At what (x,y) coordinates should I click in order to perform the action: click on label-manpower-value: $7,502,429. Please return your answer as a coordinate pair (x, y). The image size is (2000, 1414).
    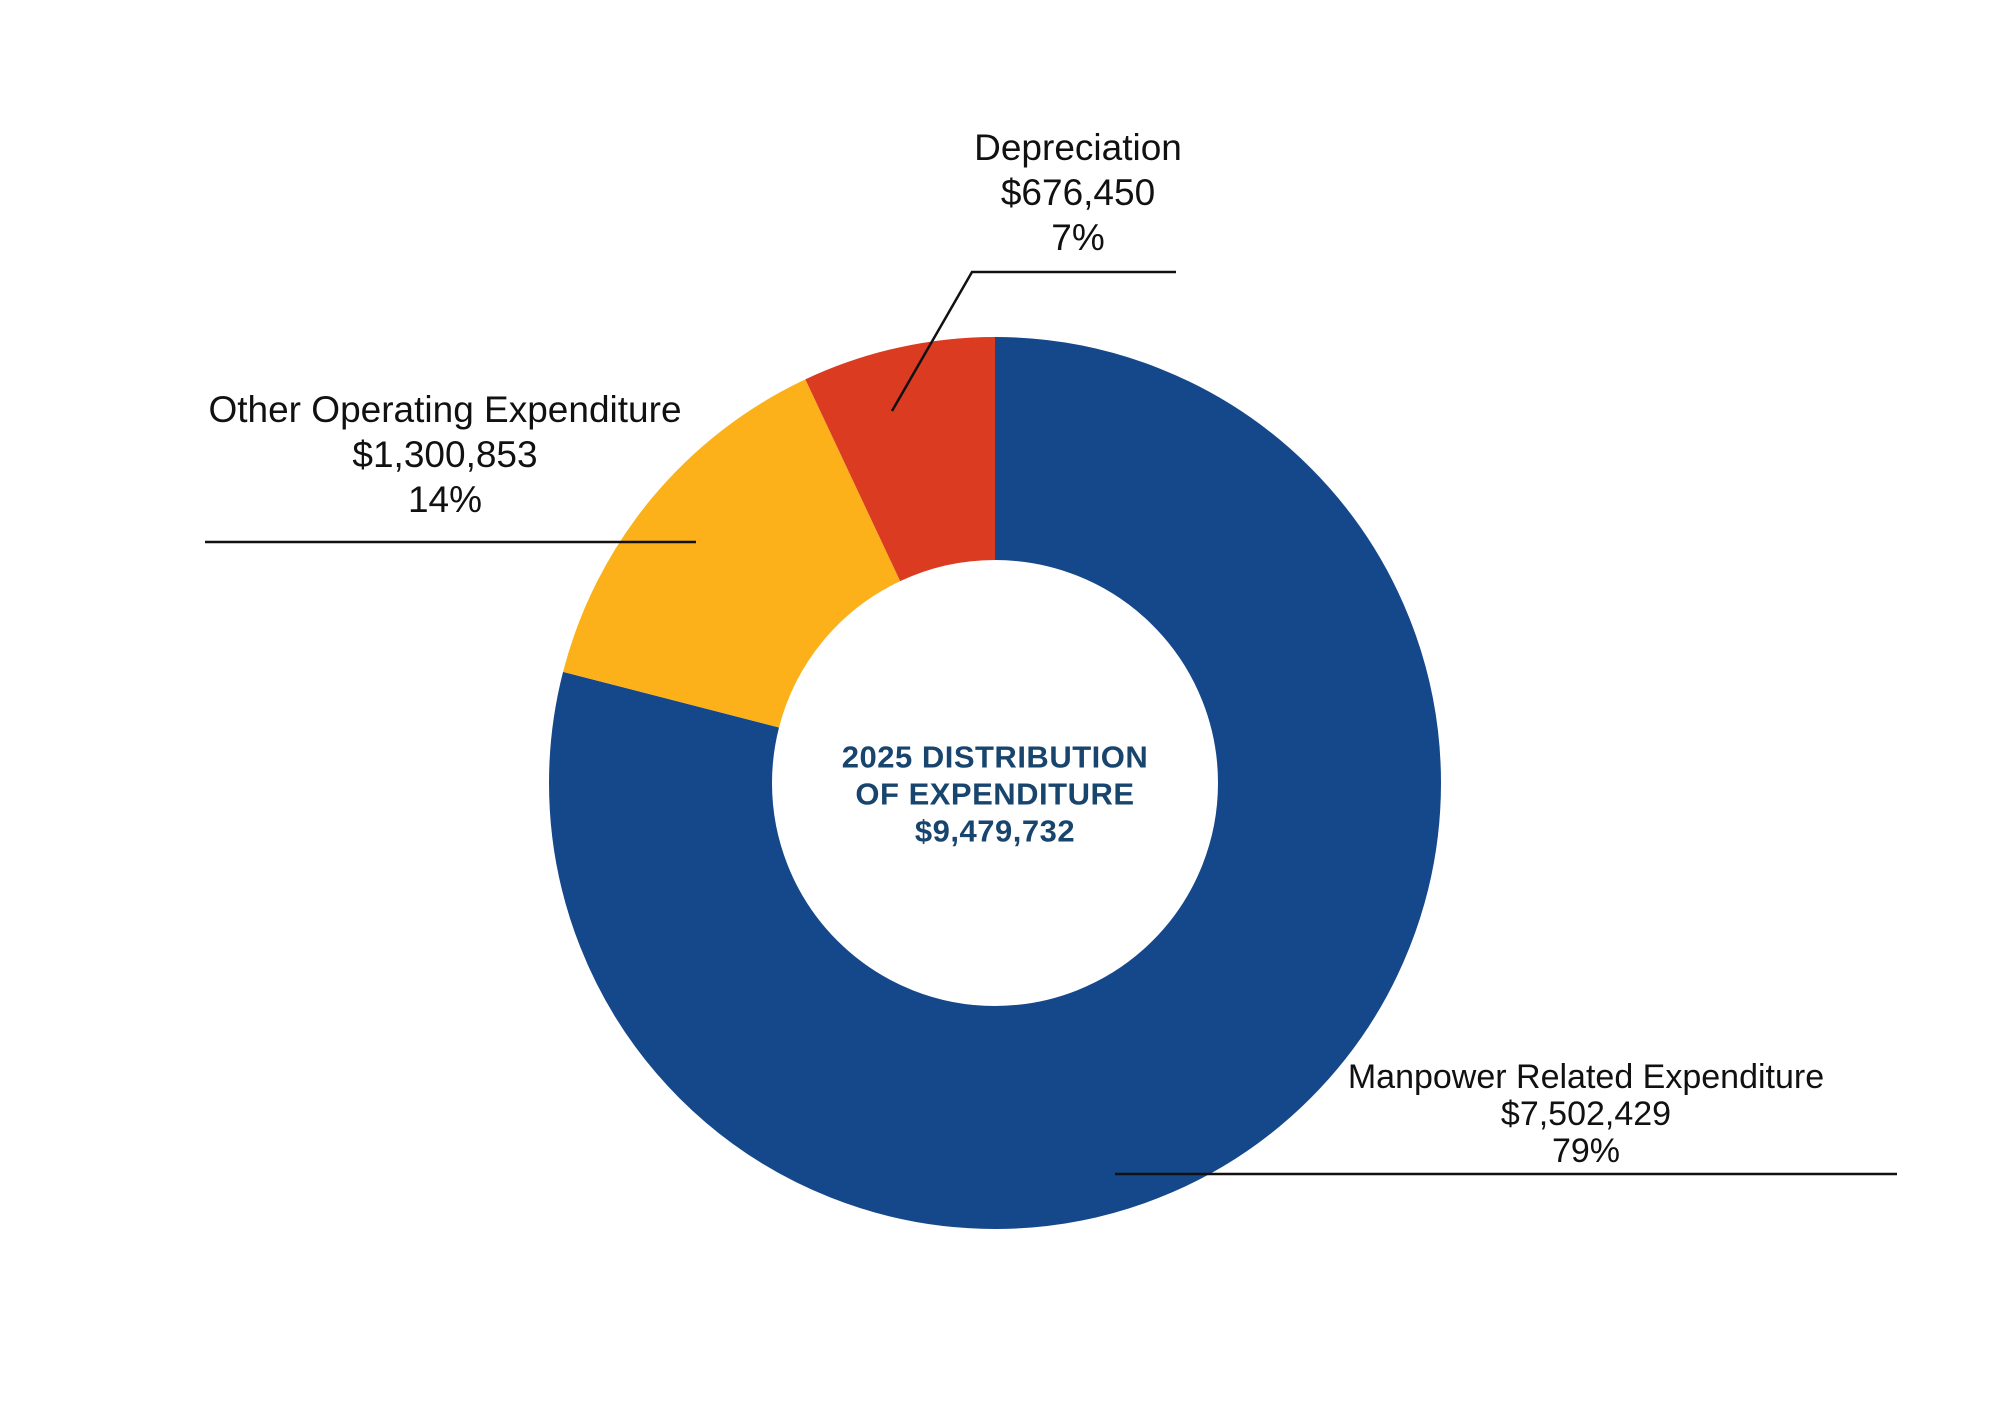
    Looking at the image, I should click on (1586, 1114).